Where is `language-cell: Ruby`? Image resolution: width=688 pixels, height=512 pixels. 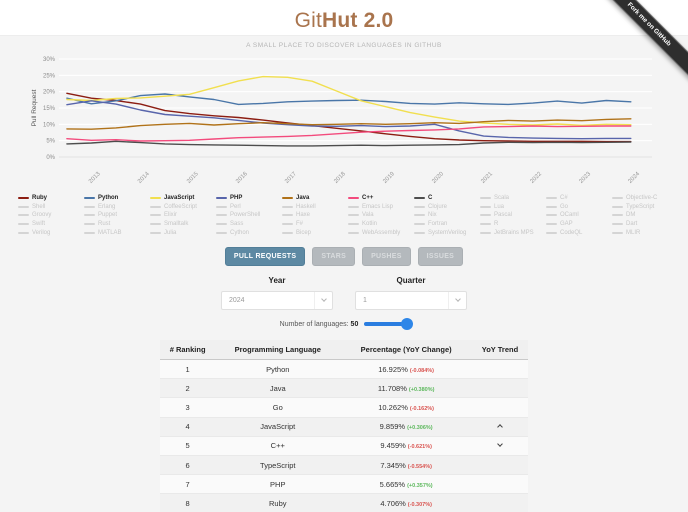
language-cell: Ruby is located at coordinates (278, 502).